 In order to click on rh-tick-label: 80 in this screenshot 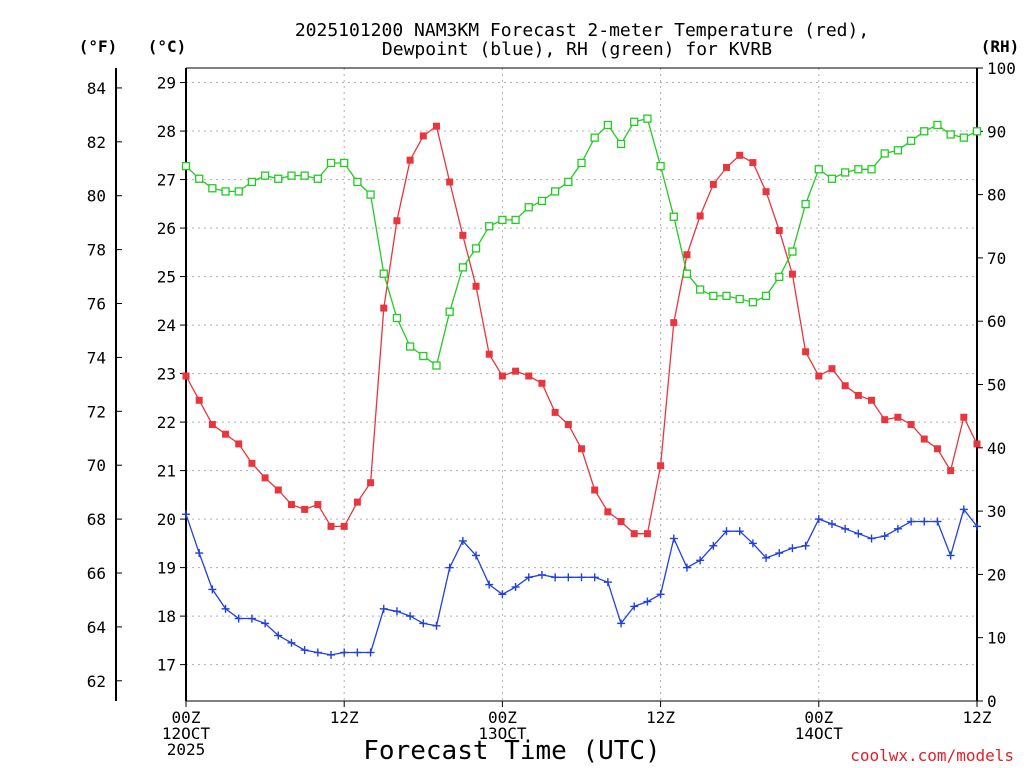, I will do `click(996, 195)`.